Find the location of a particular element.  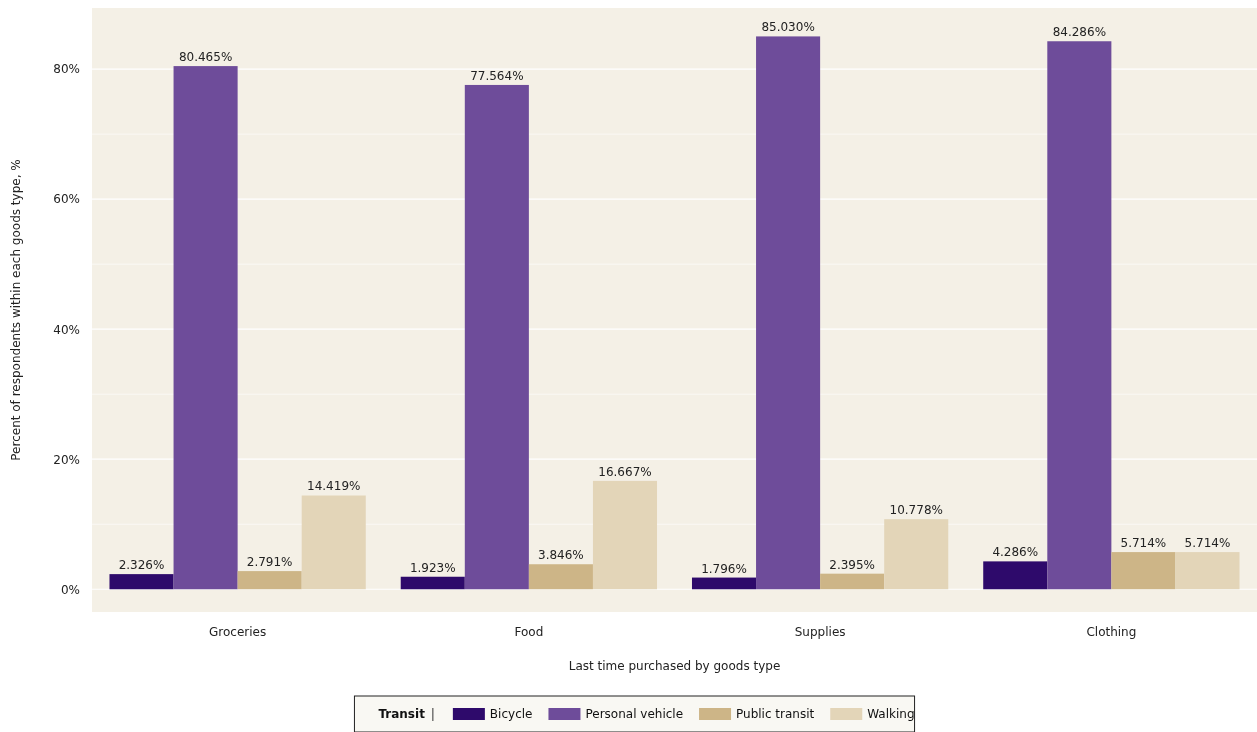

x-tick-label: Clothing is located at coordinates (1111, 631).